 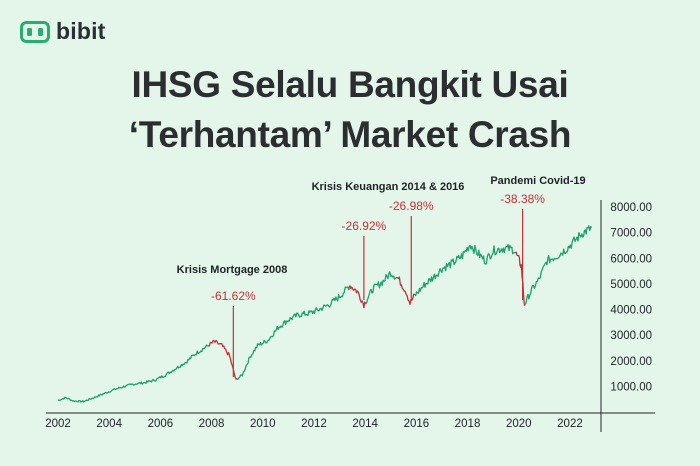 I want to click on x-tick-label: 2004, so click(x=109, y=424).